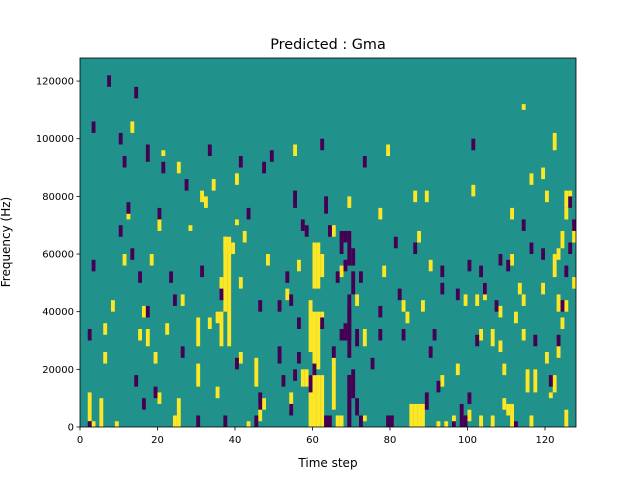  I want to click on y-tick-label: 80000, so click(58, 197).